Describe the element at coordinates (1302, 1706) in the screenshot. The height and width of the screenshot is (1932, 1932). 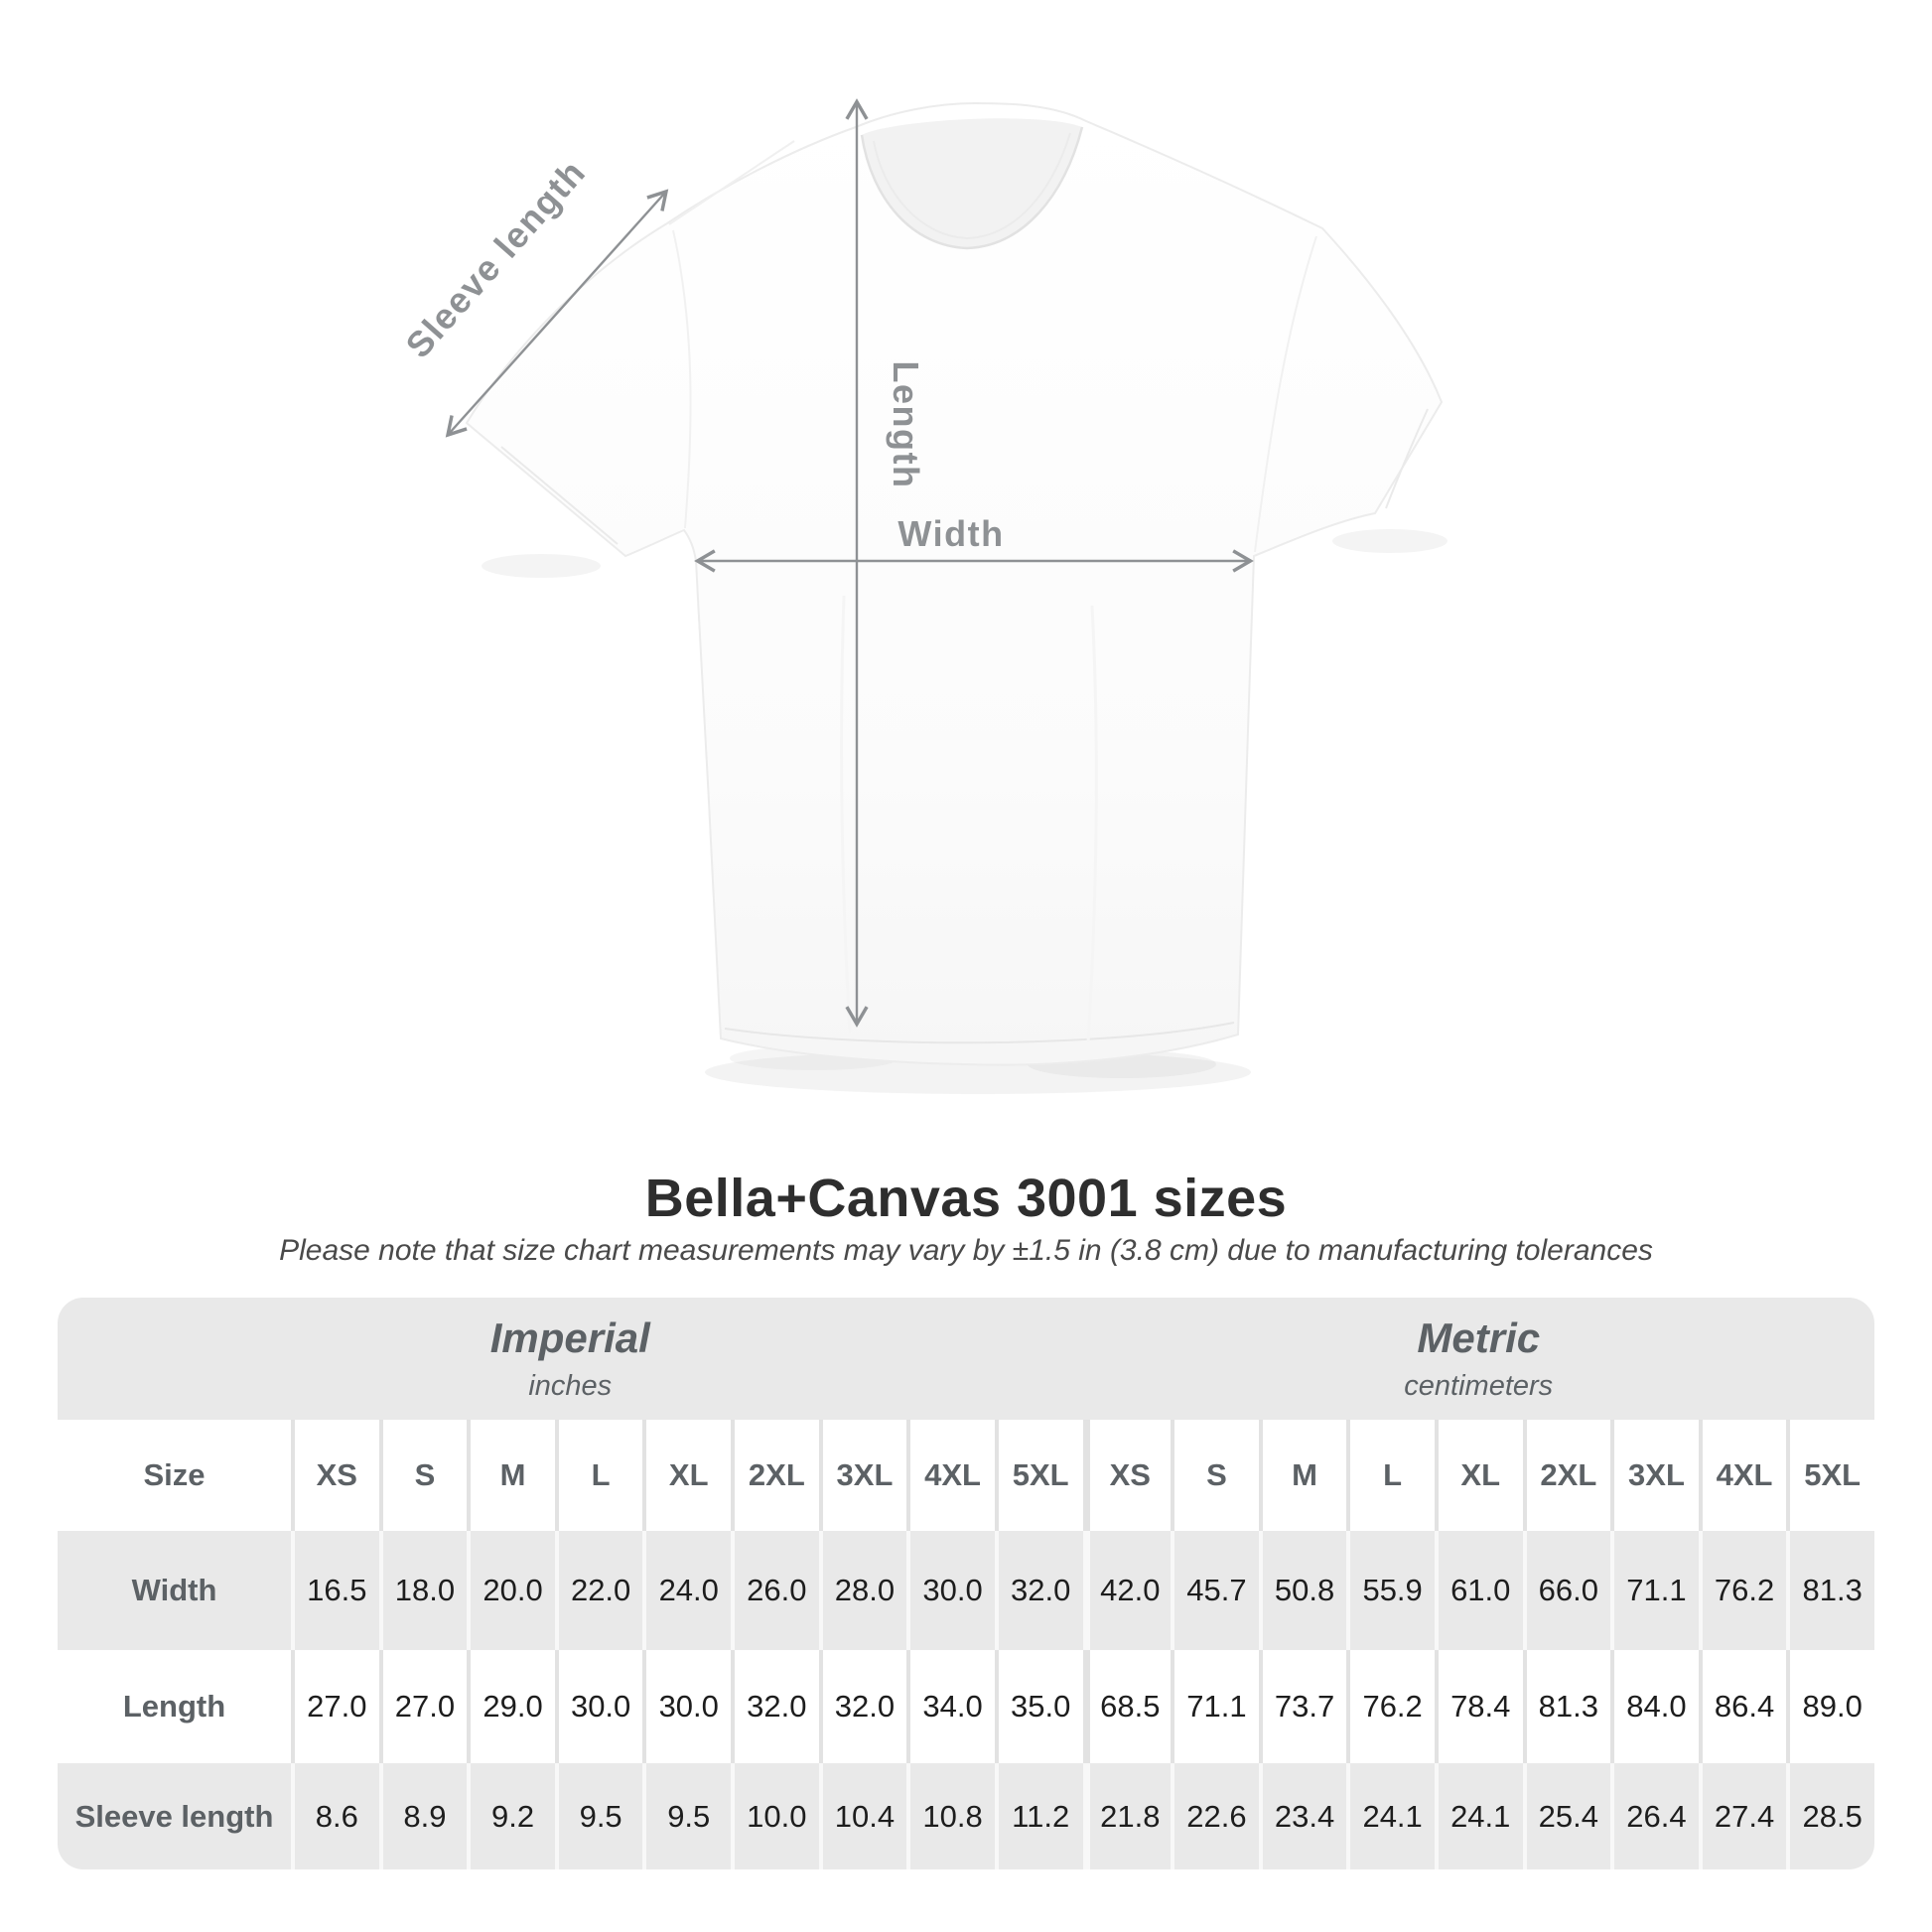
I see `table-cell-length-metric-m: 73.7` at that location.